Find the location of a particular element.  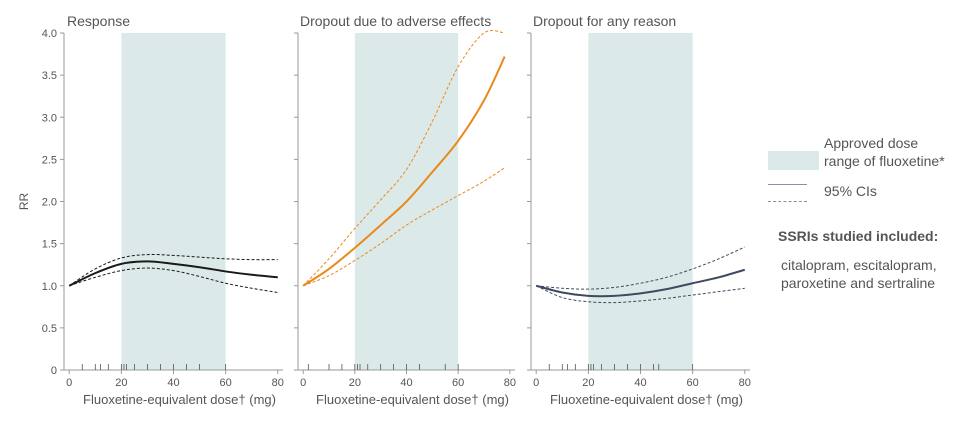

legend-band-label-2: range of fluoxetine* is located at coordinates (884, 161).